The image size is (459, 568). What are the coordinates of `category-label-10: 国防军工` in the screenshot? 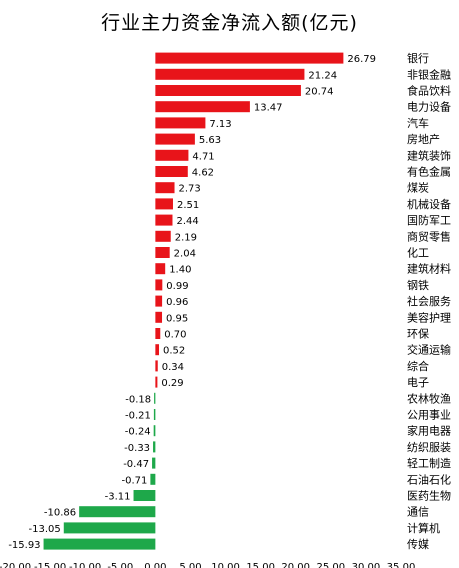 It's located at (429, 220).